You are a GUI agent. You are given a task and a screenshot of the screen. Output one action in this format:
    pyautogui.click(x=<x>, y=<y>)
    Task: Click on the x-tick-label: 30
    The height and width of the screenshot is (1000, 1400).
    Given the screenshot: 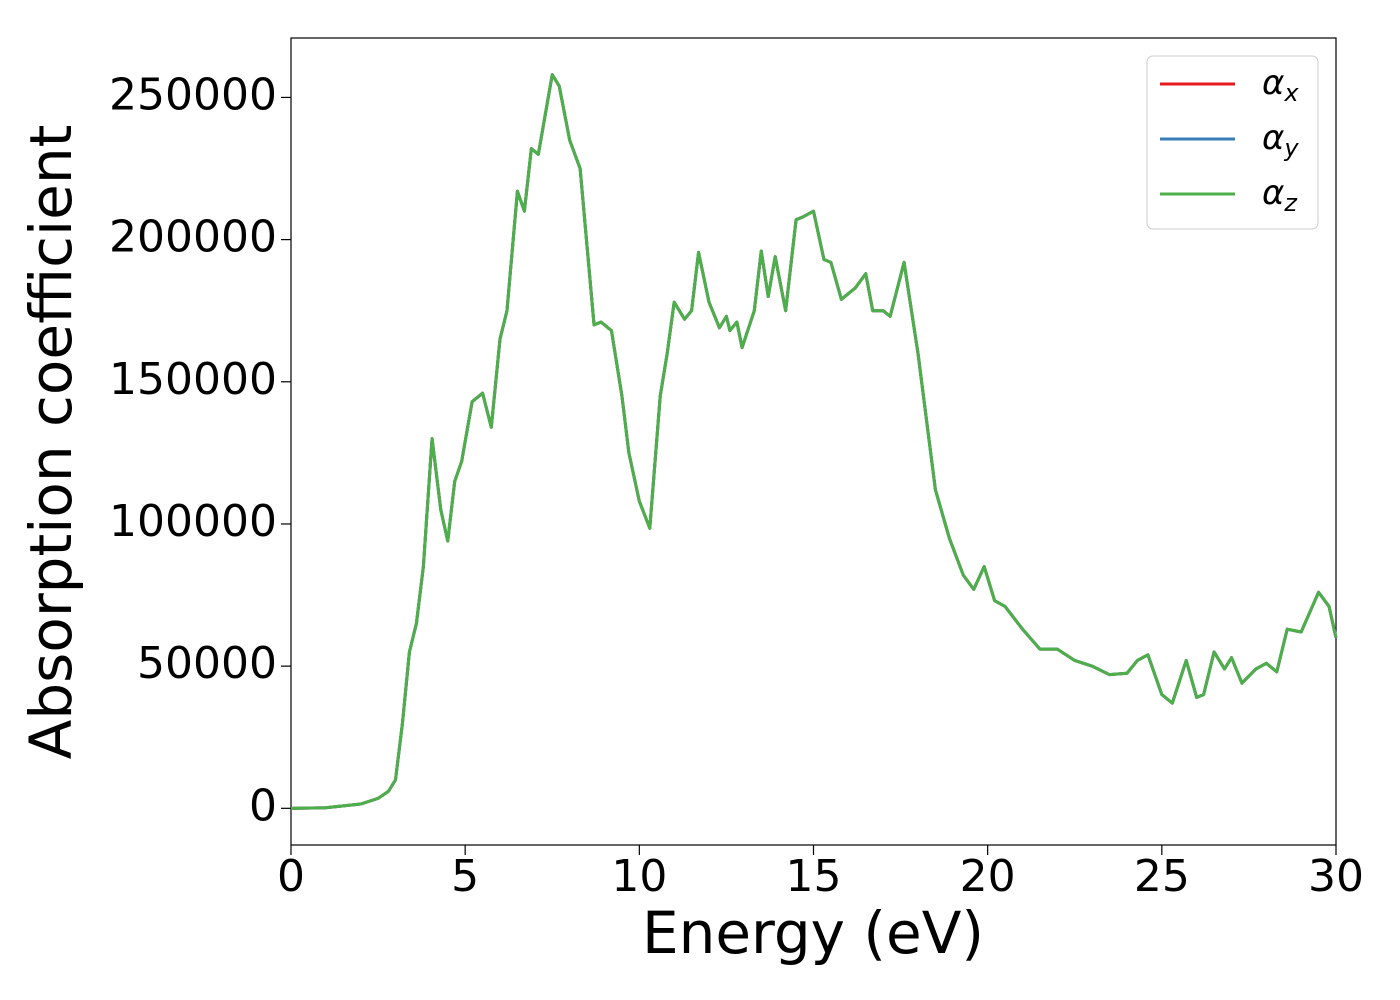 What is the action you would take?
    pyautogui.click(x=1336, y=876)
    